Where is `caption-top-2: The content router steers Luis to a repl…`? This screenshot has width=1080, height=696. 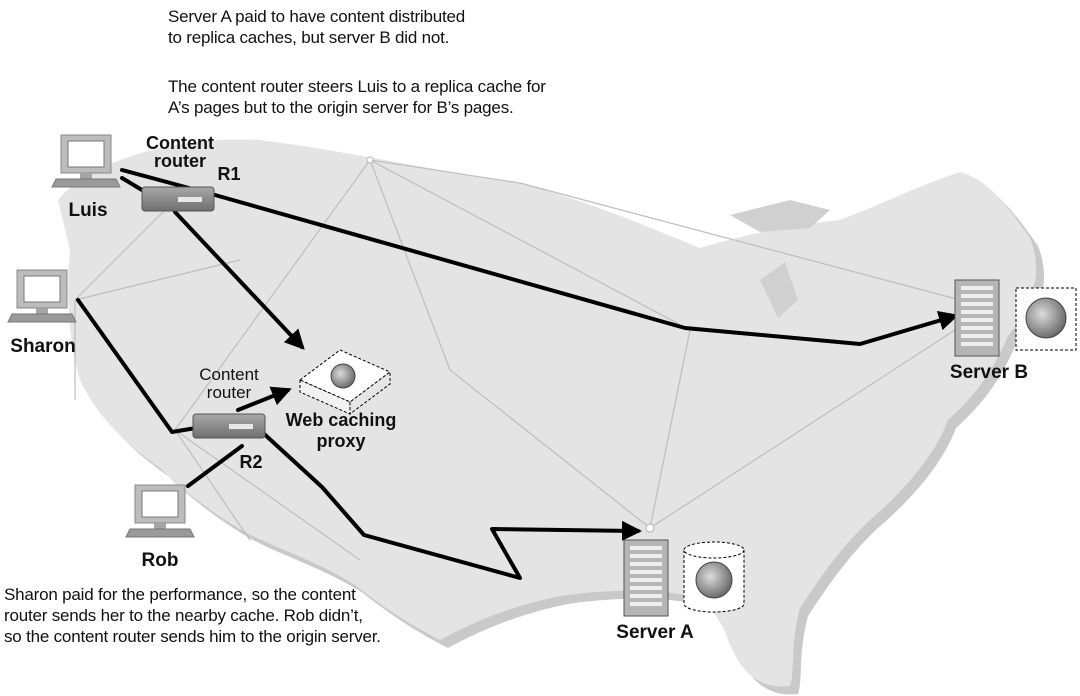
caption-top-2: The content router steers Luis to a repl… is located at coordinates (357, 97).